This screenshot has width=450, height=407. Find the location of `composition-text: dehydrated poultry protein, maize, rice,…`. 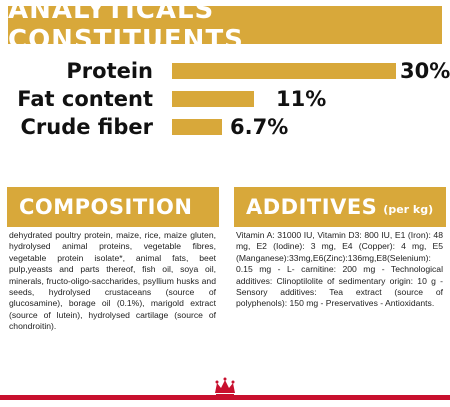

composition-text: dehydrated poultry protein, maize, rice,… is located at coordinates (112, 281).